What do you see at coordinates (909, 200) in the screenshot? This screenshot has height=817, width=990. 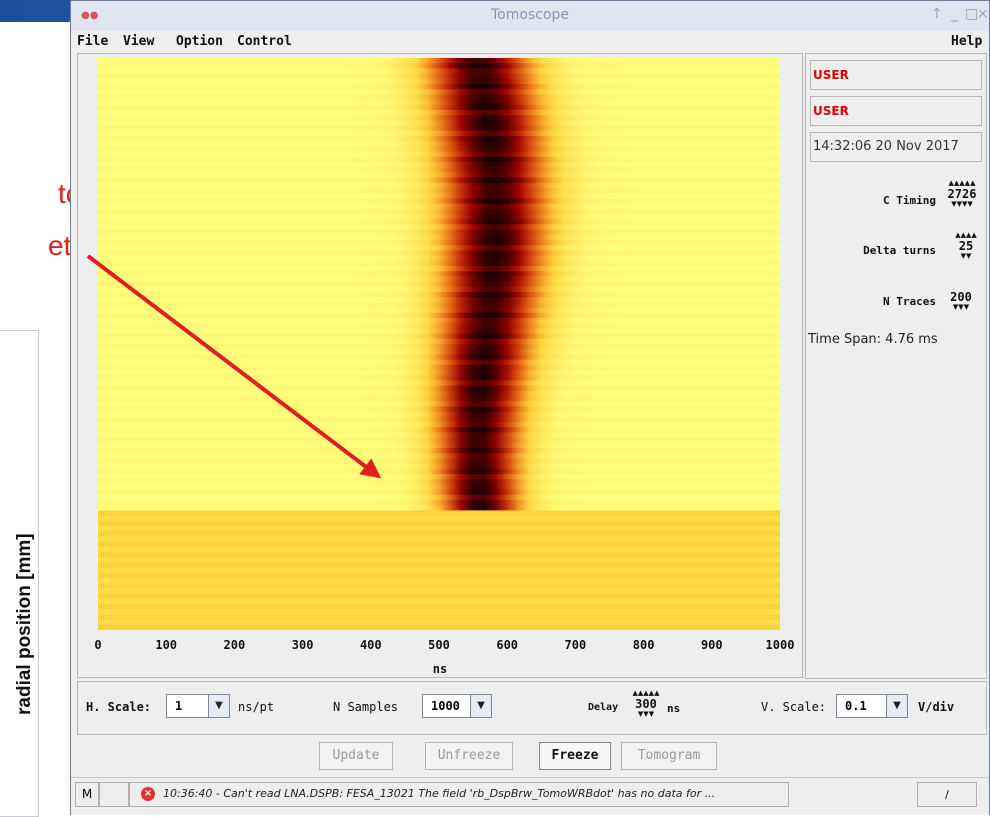 I see `c-timing-label: C Timing` at bounding box center [909, 200].